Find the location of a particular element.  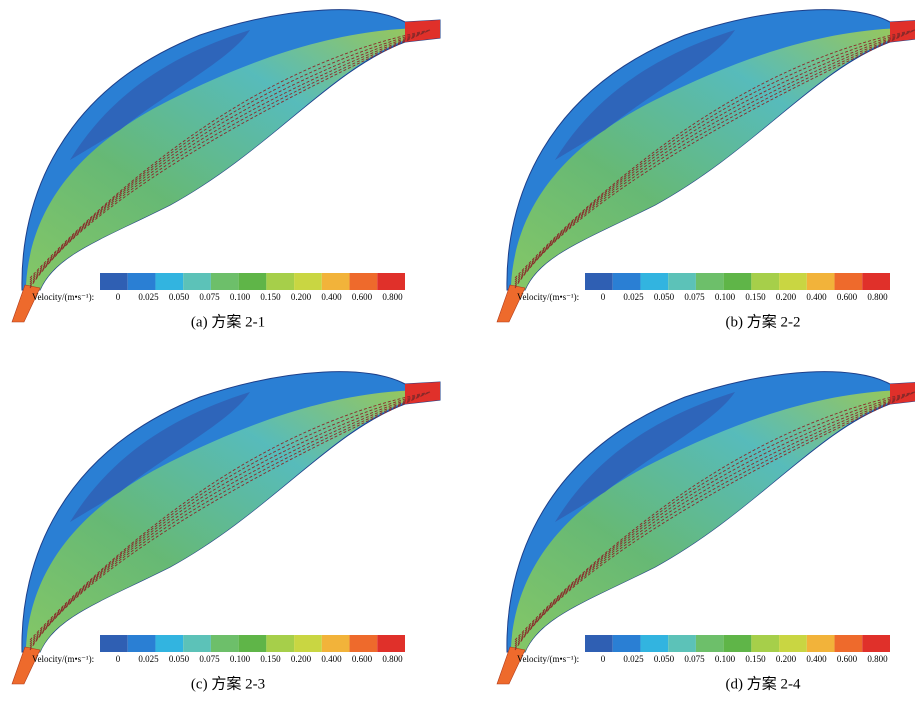

caption: (d) 方案 2-4 is located at coordinates (763, 683).